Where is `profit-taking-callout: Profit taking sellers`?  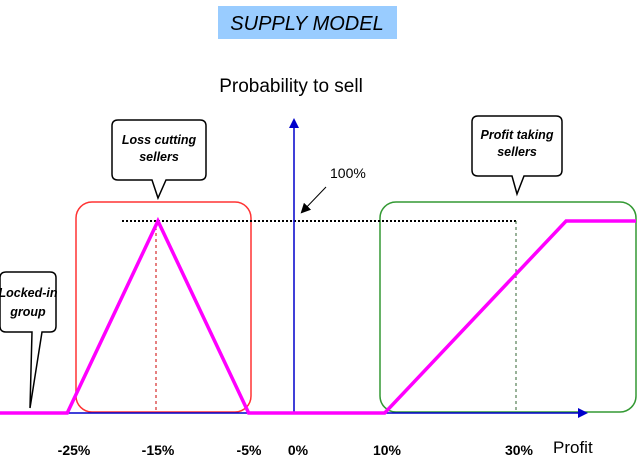 profit-taking-callout: Profit taking sellers is located at coordinates (517, 156).